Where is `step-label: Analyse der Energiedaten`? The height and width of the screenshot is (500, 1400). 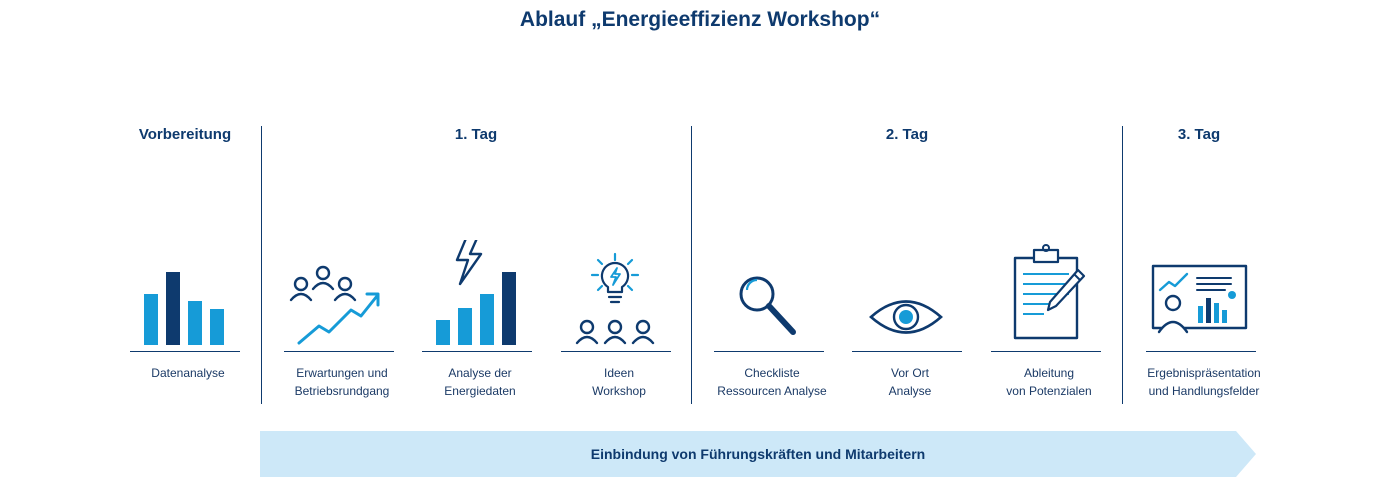 step-label: Analyse der Energiedaten is located at coordinates (480, 382).